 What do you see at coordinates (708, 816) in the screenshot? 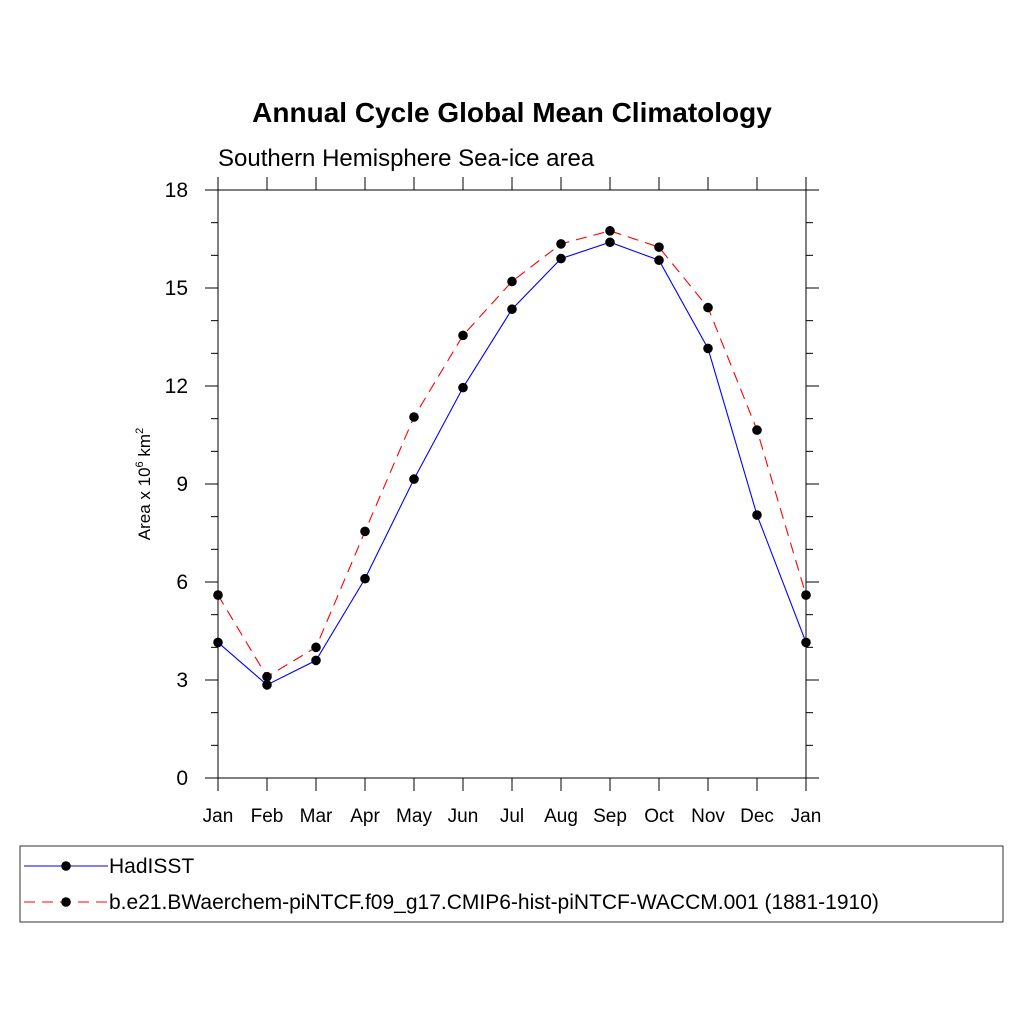
I see `x-tick-label: Nov` at bounding box center [708, 816].